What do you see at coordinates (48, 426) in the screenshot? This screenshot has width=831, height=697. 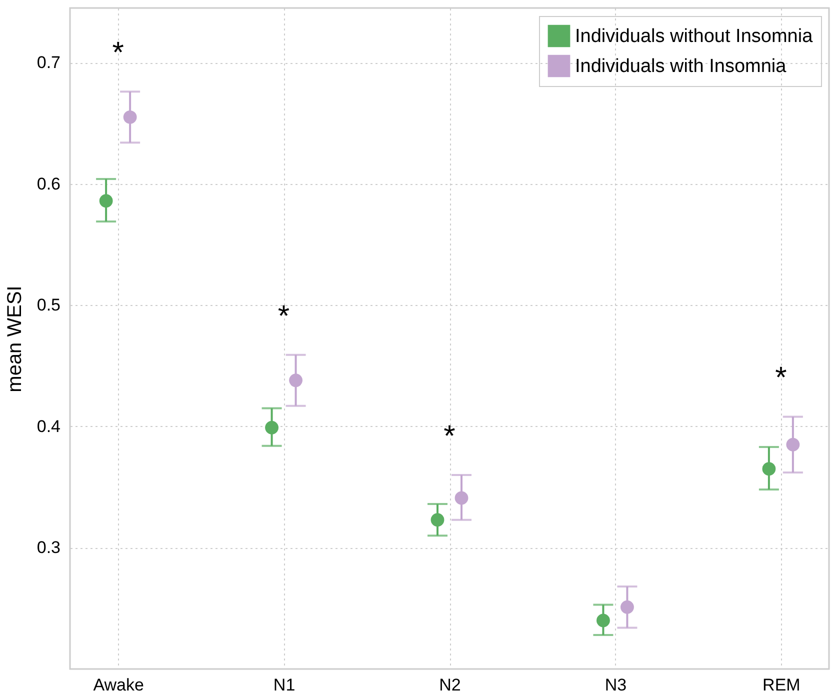 I see `y-tick-label: 0.4` at bounding box center [48, 426].